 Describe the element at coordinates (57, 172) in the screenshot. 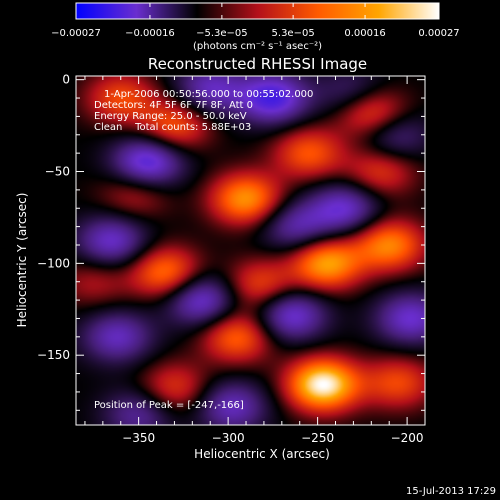

I see `y-tick-label: −50` at that location.